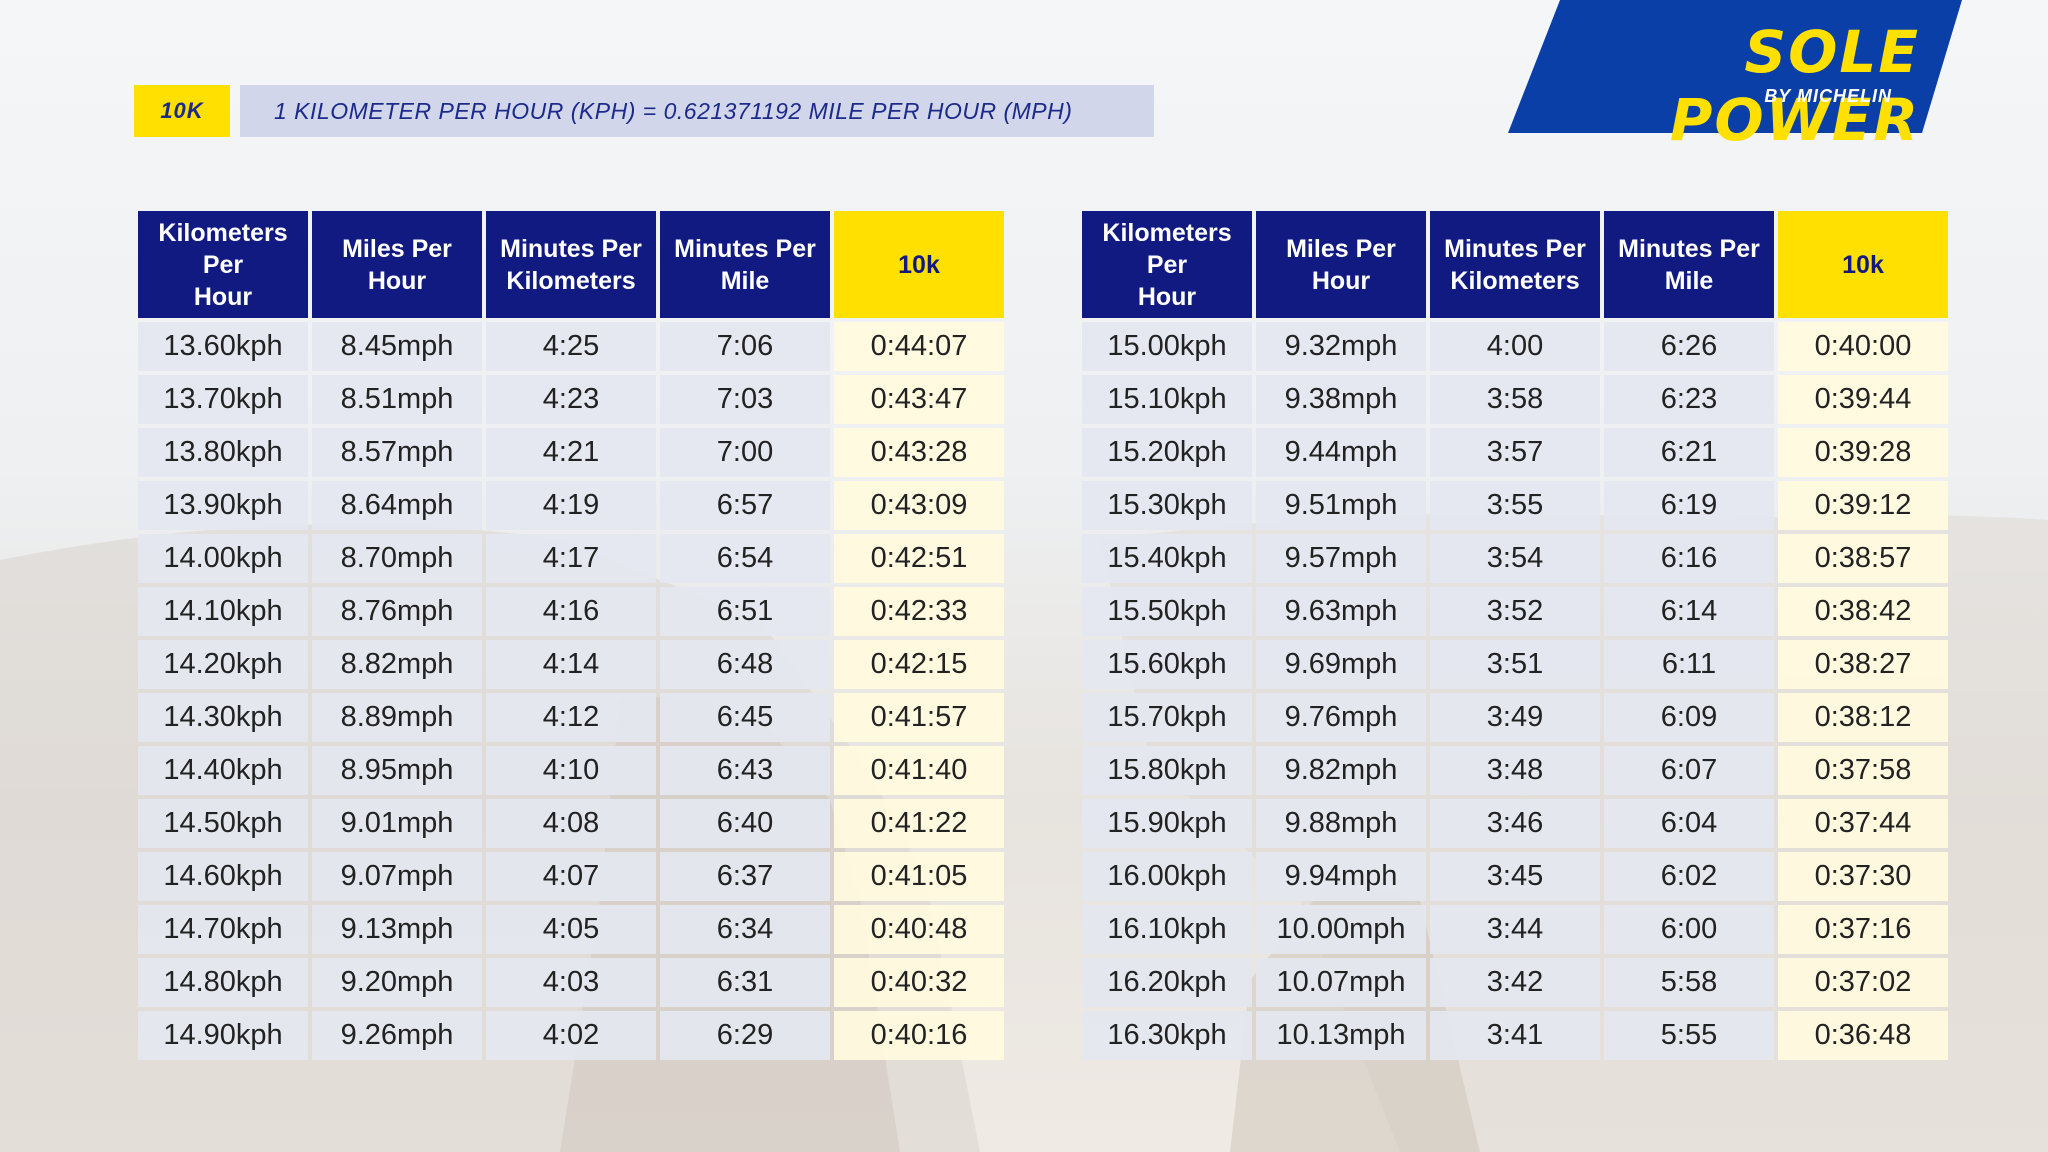 The width and height of the screenshot is (2048, 1152). What do you see at coordinates (571, 876) in the screenshot?
I see `cell-min-per-km: 4:07` at bounding box center [571, 876].